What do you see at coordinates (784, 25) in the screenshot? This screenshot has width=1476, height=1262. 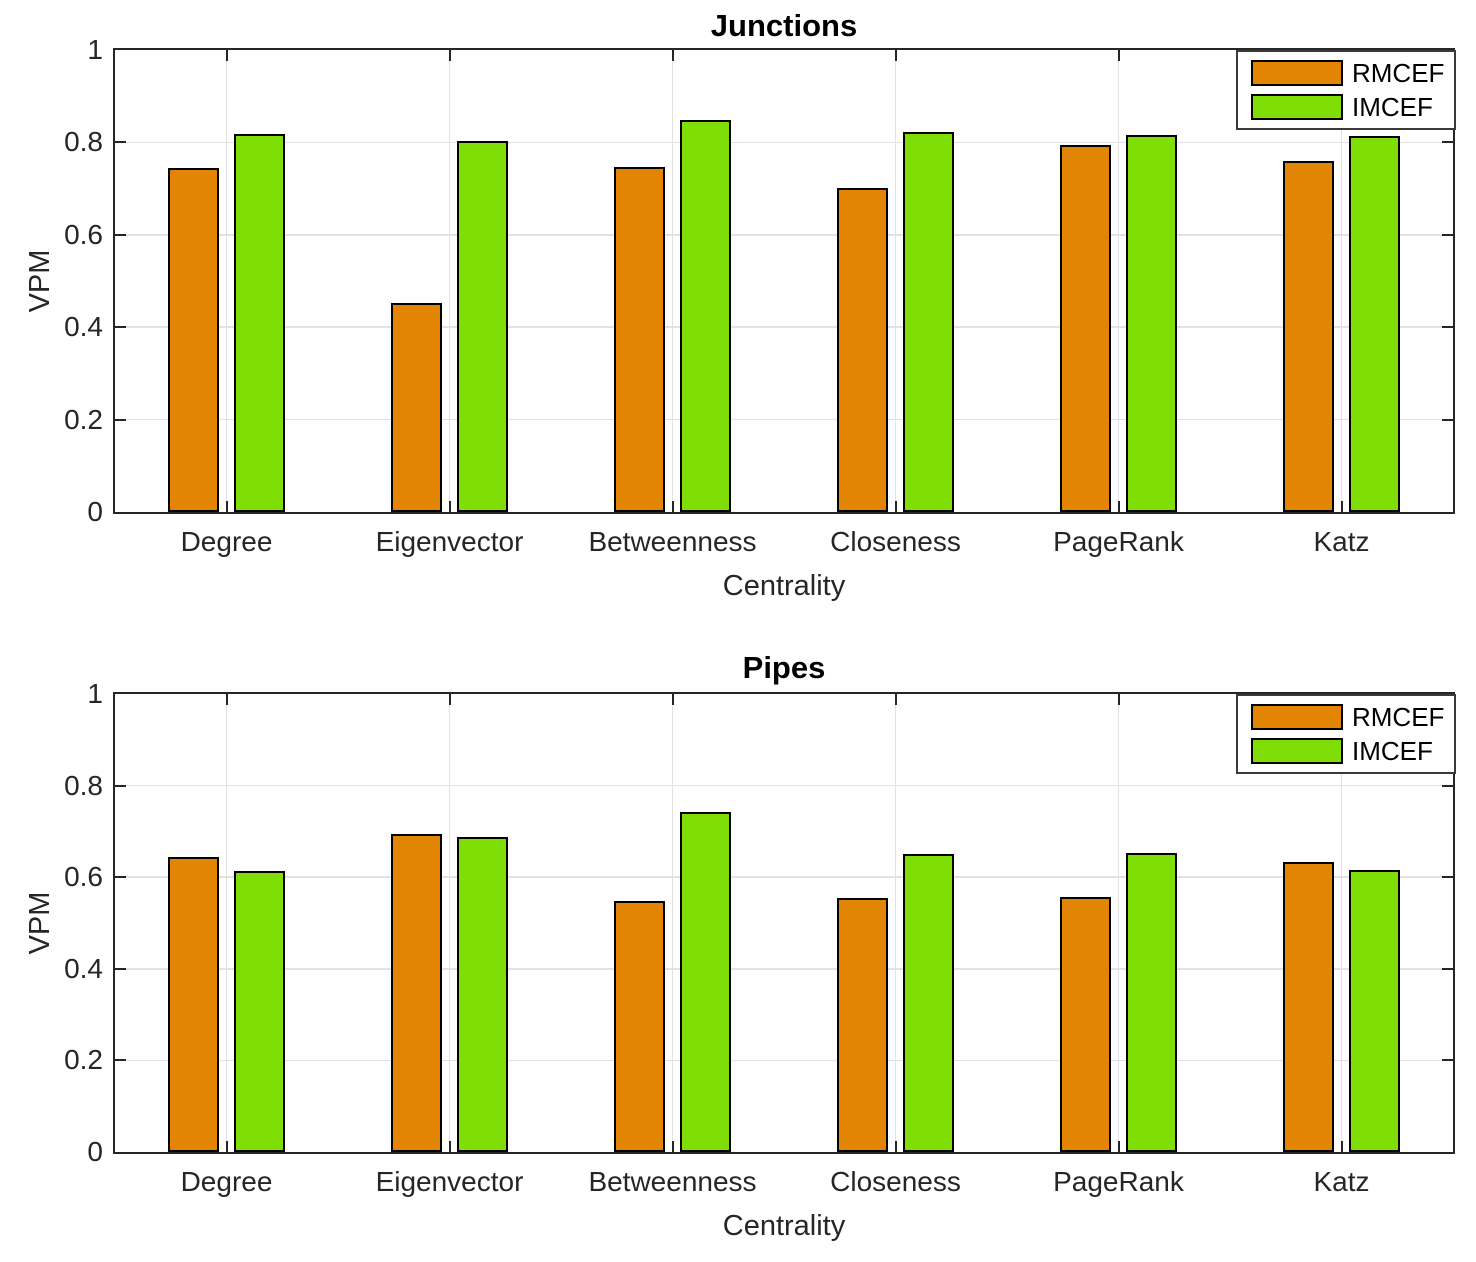 I see `chart-title-junctions: Junctions` at bounding box center [784, 25].